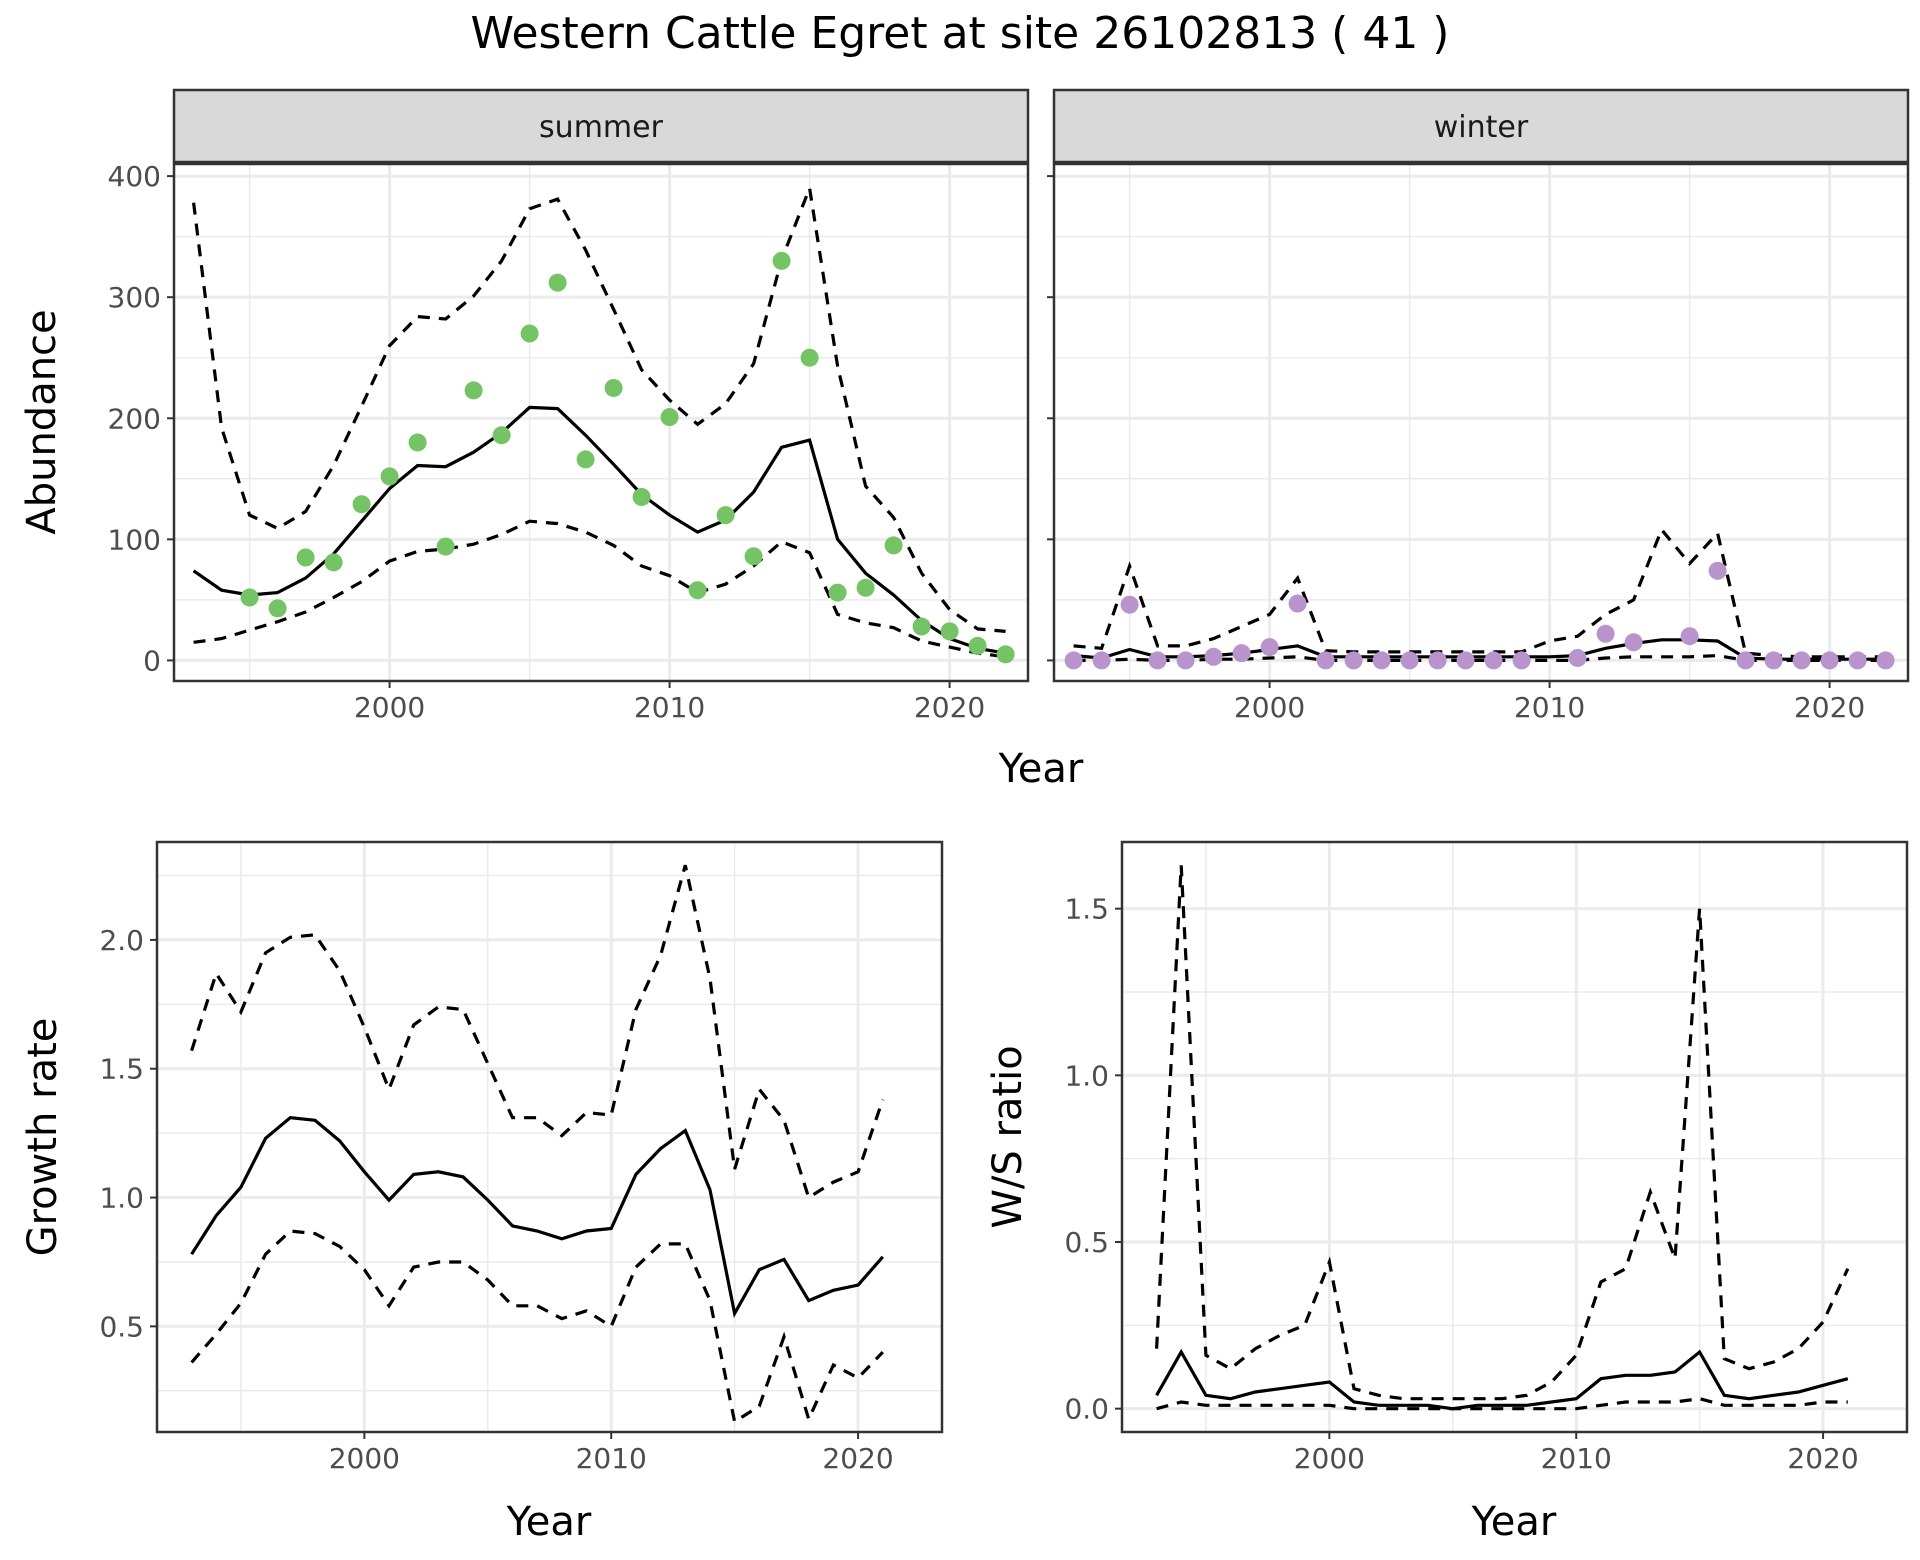  Describe the element at coordinates (1008, 1136) in the screenshot. I see `y-axis-title: W/S ratio` at that location.